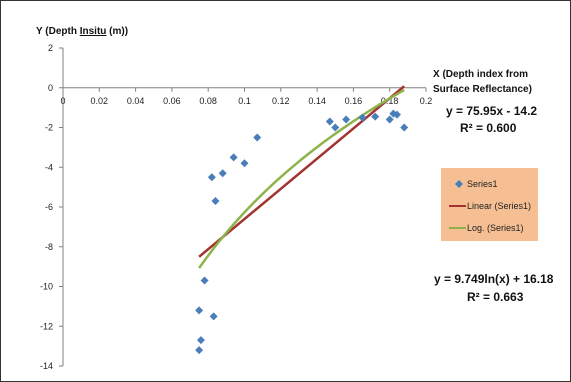 This screenshot has height=382, width=571. I want to click on legend-label-series1: Series1, so click(482, 184).